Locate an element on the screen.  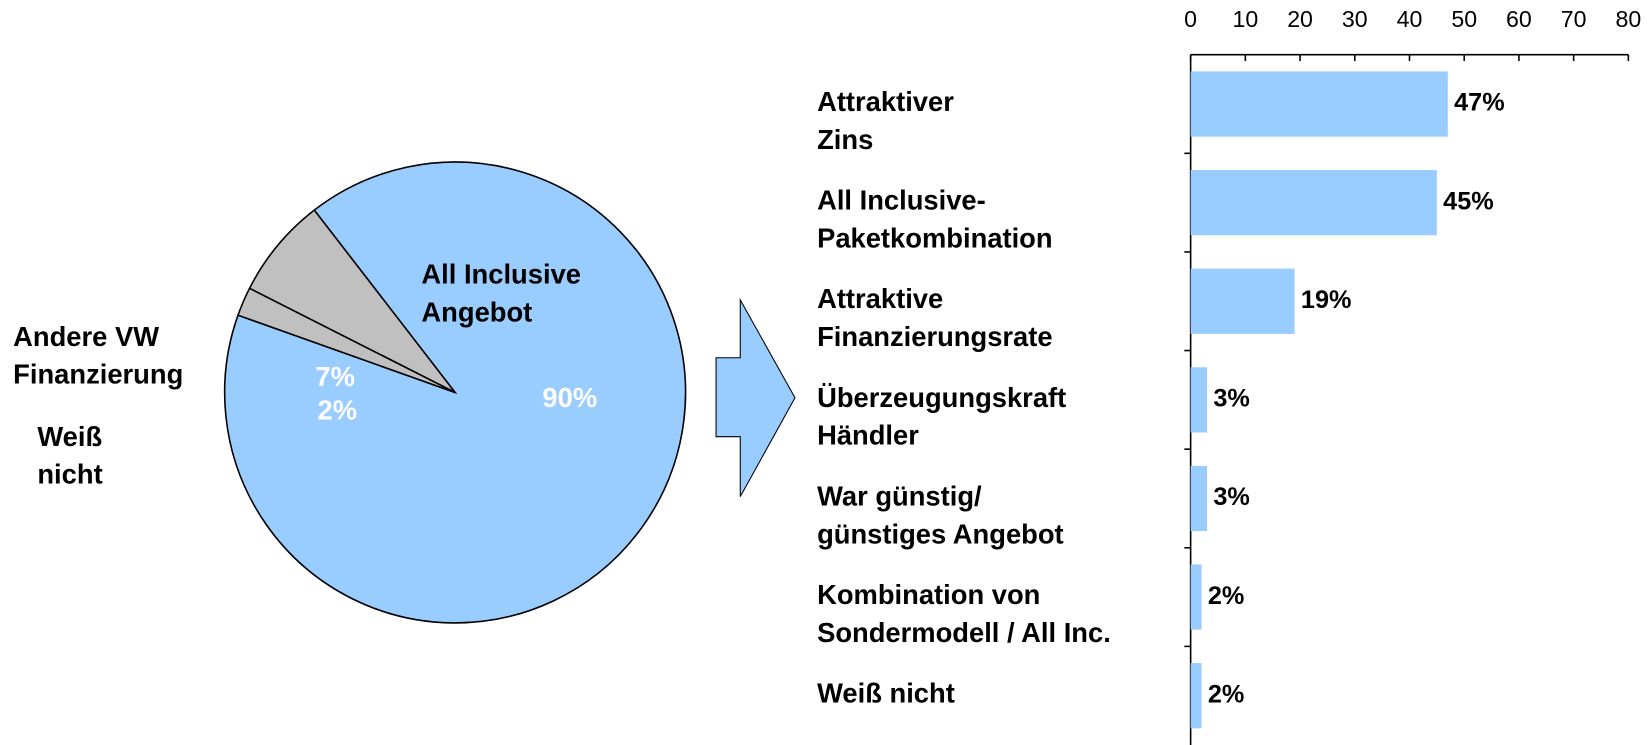
x-tick-label: 80 is located at coordinates (1629, 19).